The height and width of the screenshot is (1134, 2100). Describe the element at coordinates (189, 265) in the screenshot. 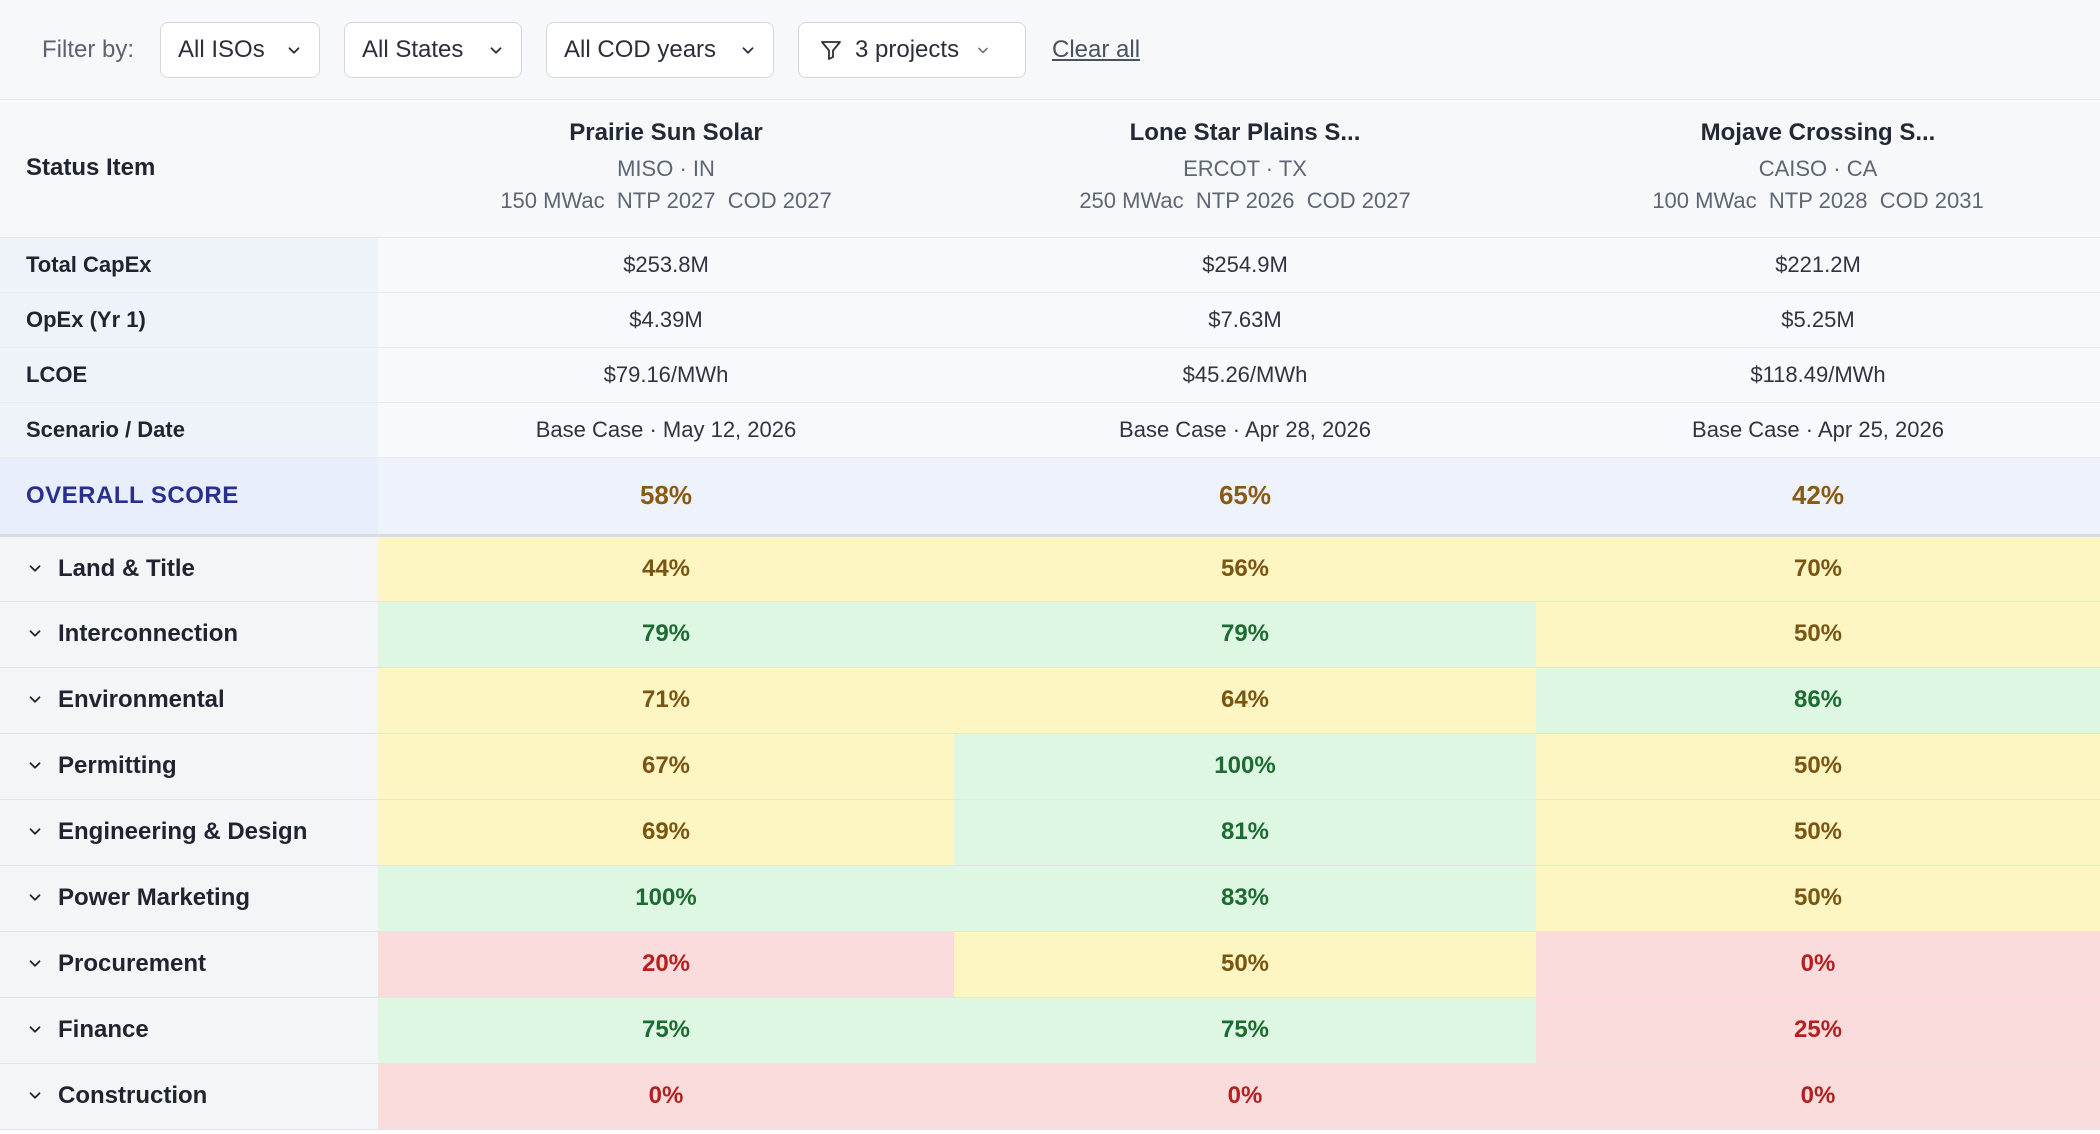

I see `info-row-label: Total CapEx` at that location.